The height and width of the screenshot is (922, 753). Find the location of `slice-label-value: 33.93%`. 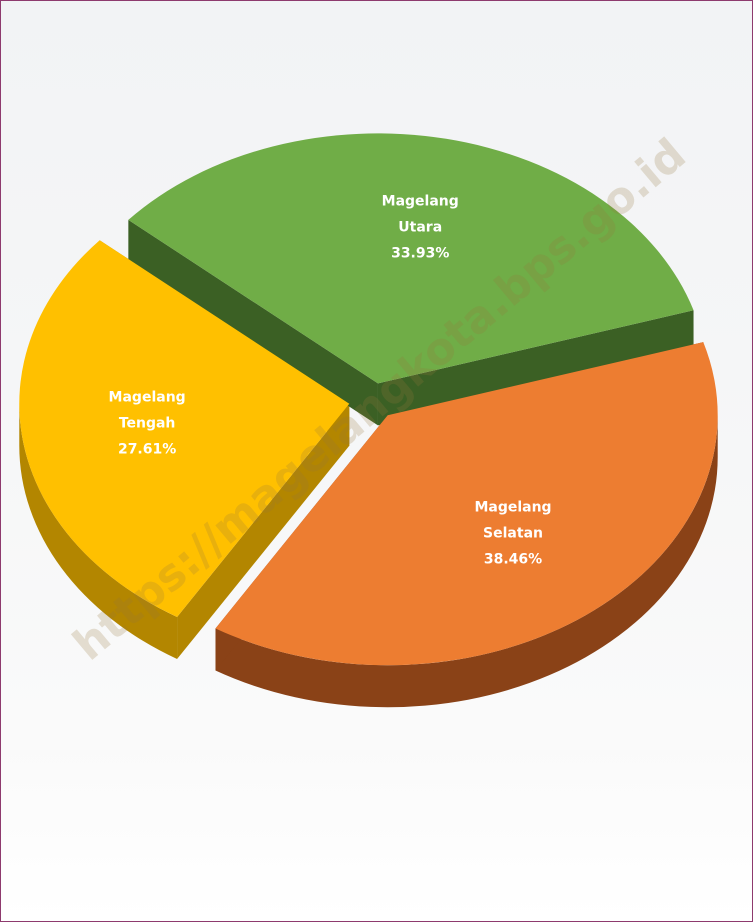

slice-label-value: 33.93% is located at coordinates (420, 254).